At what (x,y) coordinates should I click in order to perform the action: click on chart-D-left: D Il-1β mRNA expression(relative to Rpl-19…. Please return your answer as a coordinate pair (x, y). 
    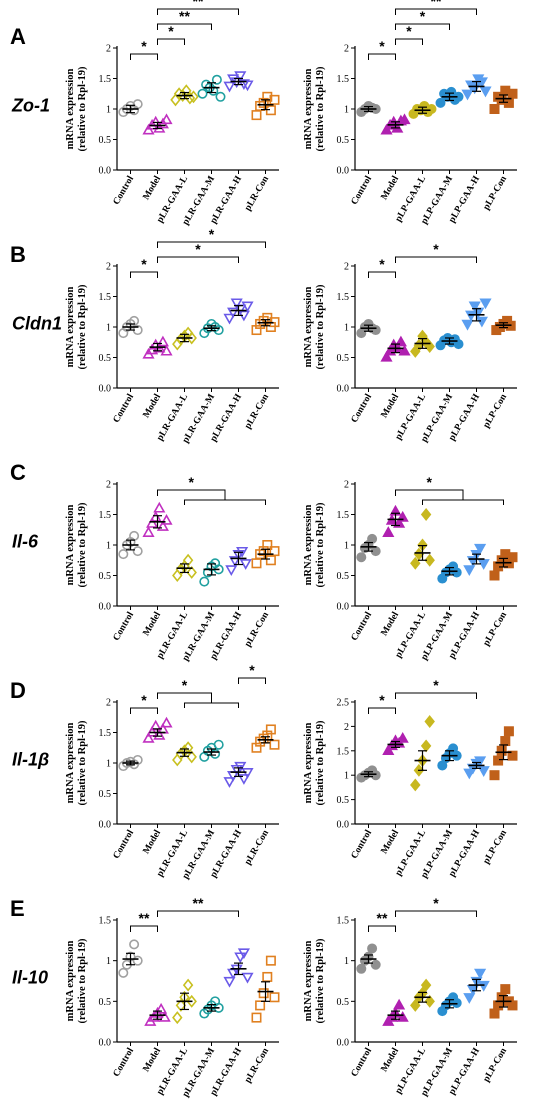
    Looking at the image, I should click on (145, 771).